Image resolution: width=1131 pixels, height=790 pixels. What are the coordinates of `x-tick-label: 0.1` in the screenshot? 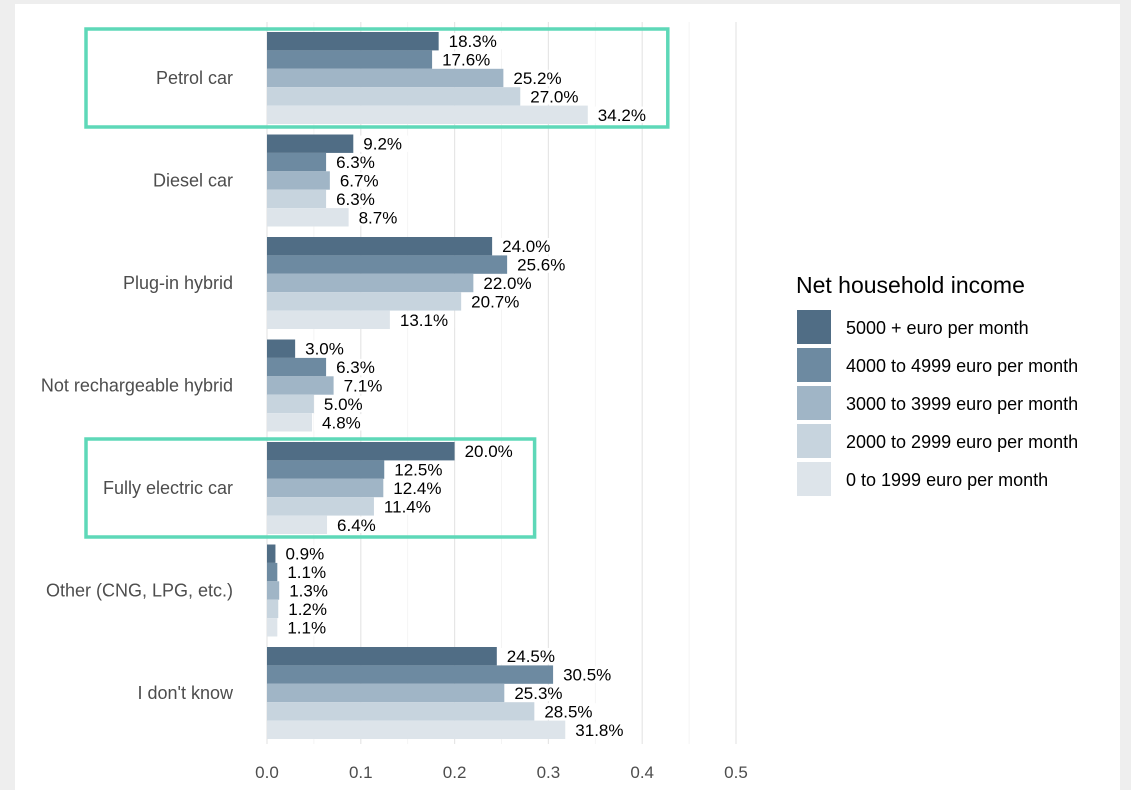 It's located at (361, 772).